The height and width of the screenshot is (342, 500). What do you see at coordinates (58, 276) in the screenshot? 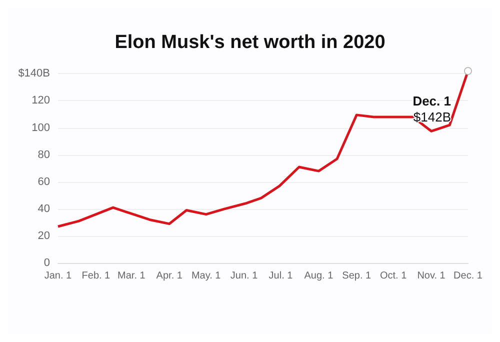
I see `x-tick-label: Jan. 1` at bounding box center [58, 276].